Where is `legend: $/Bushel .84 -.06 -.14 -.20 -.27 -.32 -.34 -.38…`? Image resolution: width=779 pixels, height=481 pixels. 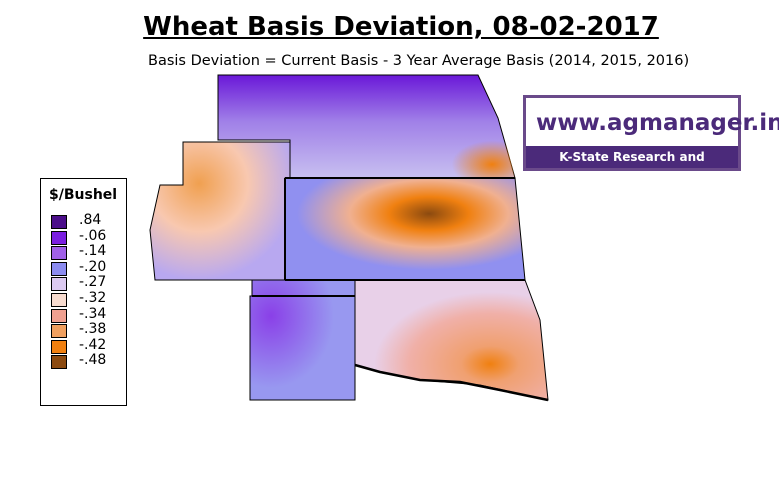
legend: $/Bushel .84 -.06 -.14 -.20 -.27 -.32 -.34 -.38… is located at coordinates (83, 292).